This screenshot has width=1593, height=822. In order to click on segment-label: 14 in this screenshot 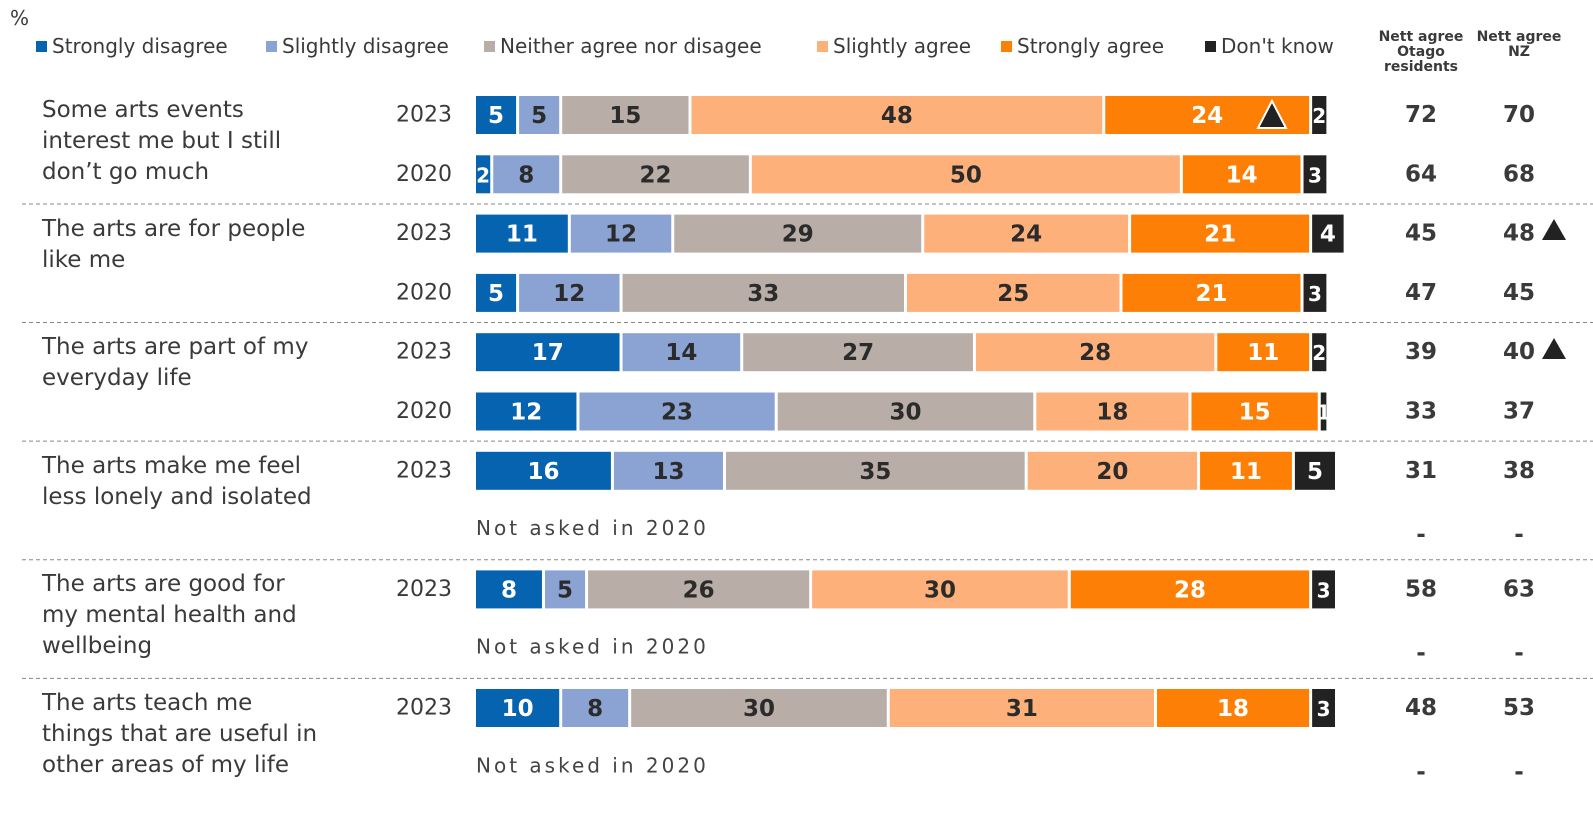, I will do `click(1242, 175)`.